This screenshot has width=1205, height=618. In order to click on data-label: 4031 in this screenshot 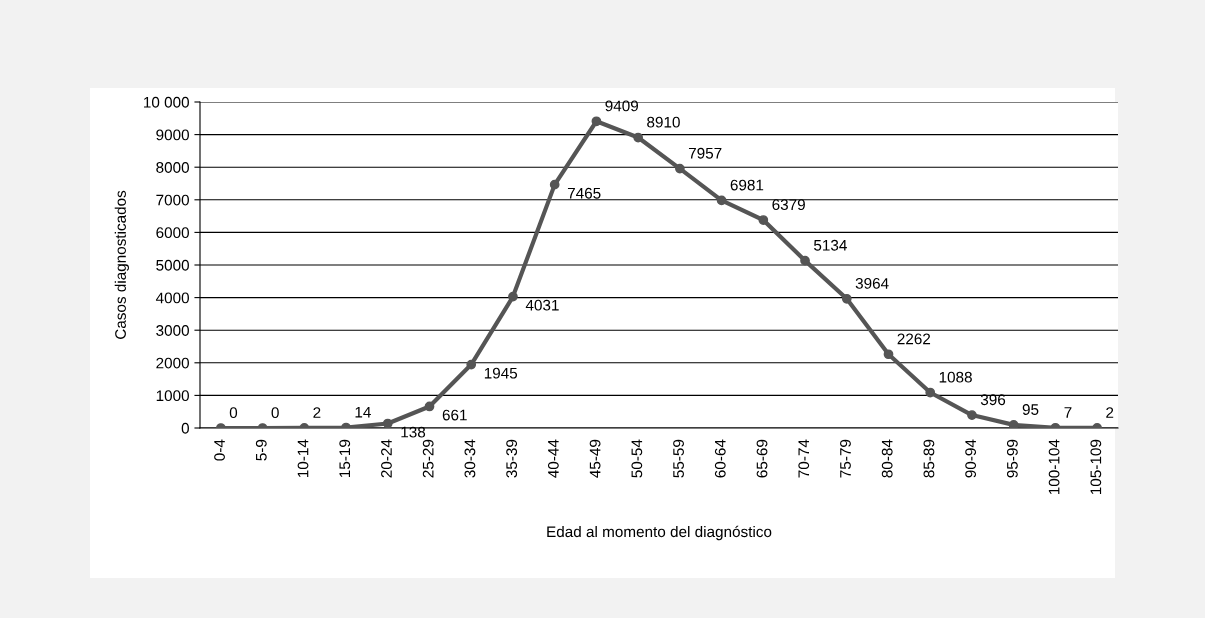, I will do `click(542, 305)`.